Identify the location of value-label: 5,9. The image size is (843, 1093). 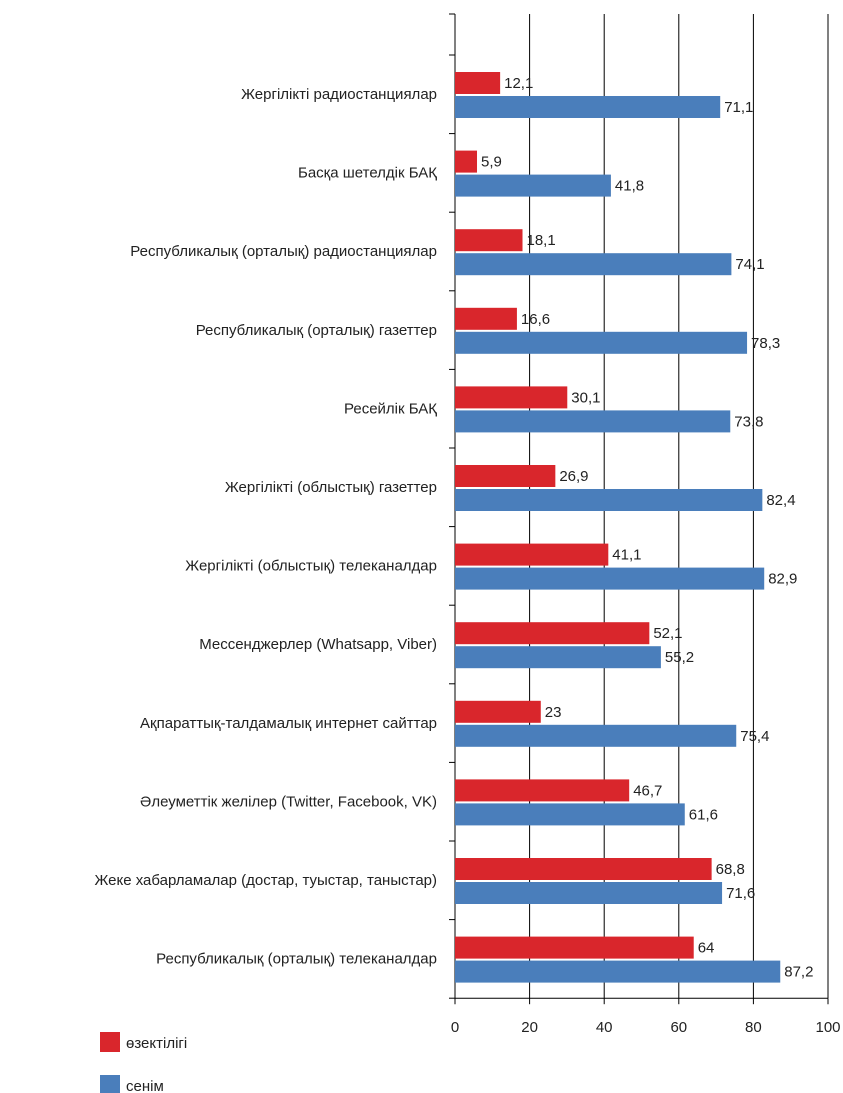
(491, 162).